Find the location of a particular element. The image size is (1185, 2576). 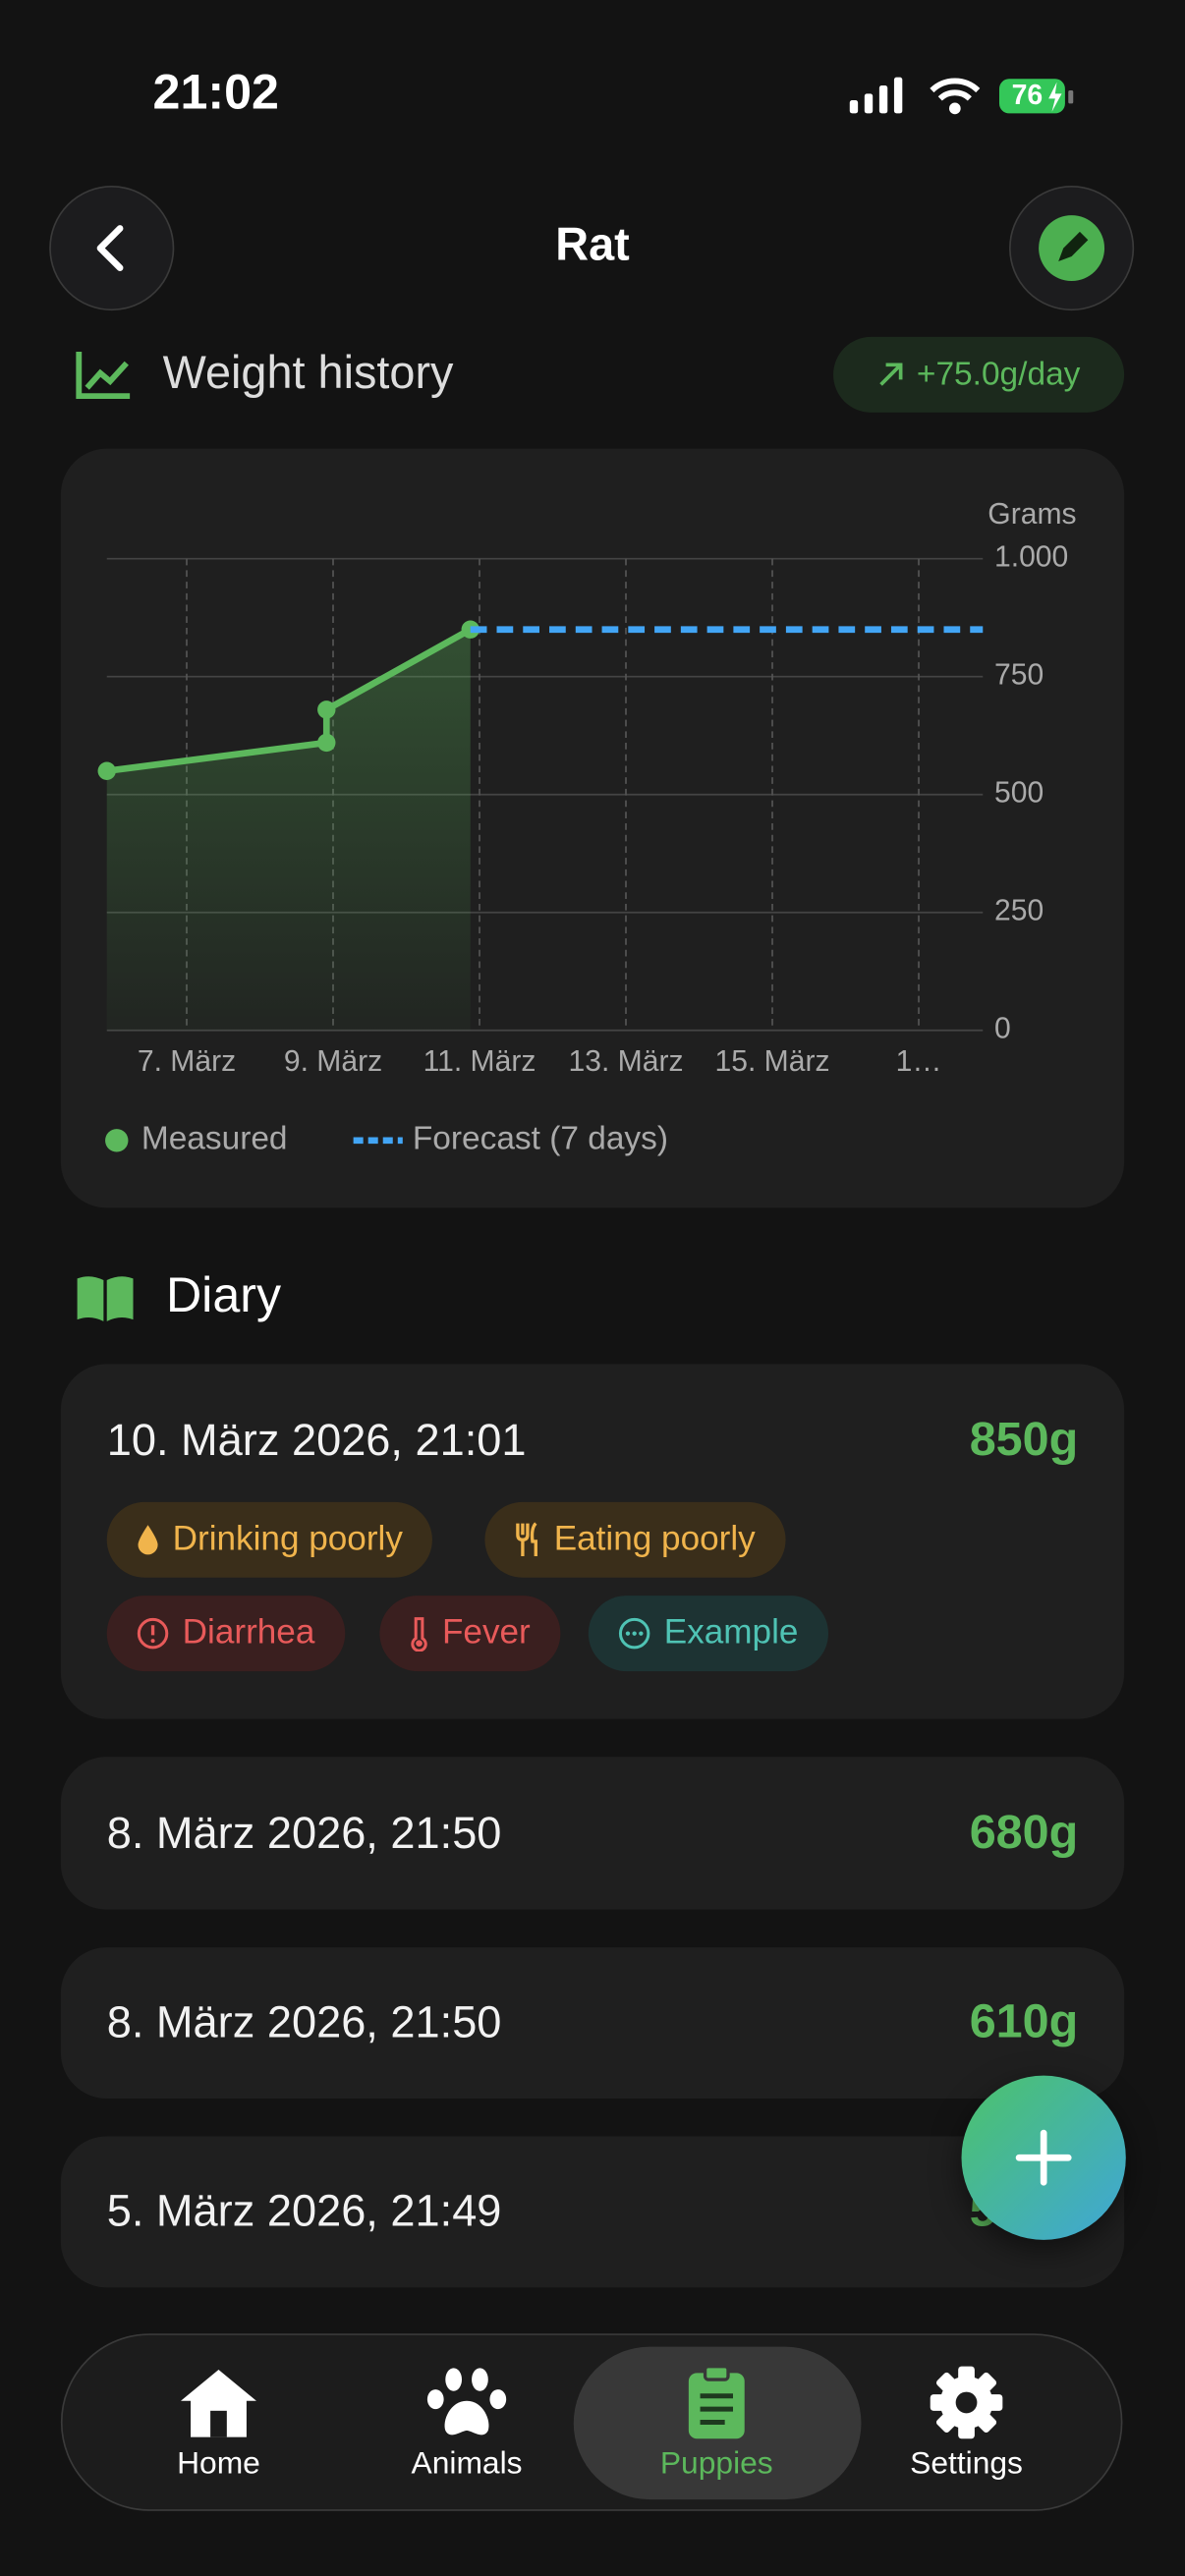

tab-label: Puppies is located at coordinates (716, 2464).